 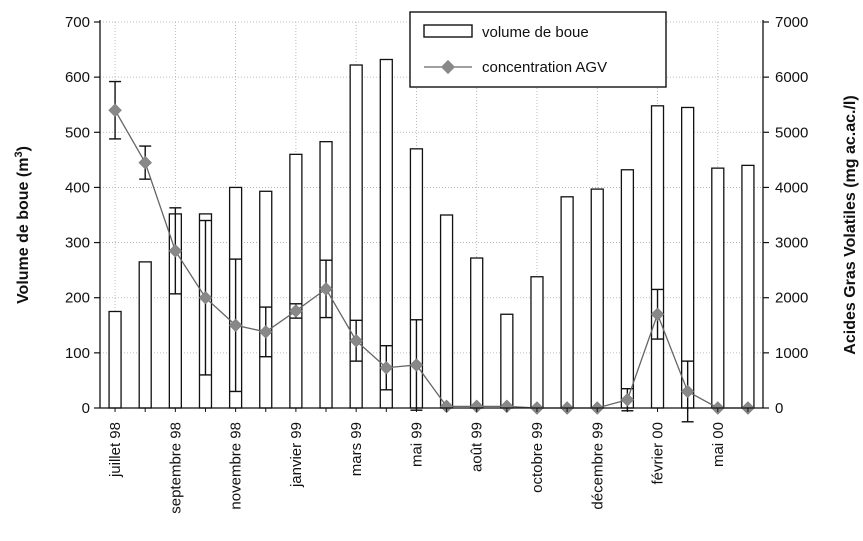 I want to click on left-tick-label: 100, so click(x=77, y=353).